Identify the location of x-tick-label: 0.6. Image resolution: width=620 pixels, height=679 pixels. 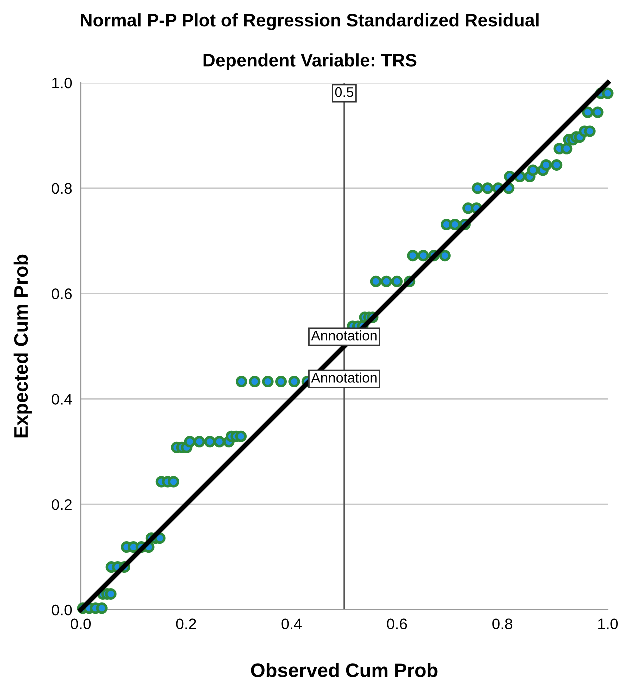
(397, 624).